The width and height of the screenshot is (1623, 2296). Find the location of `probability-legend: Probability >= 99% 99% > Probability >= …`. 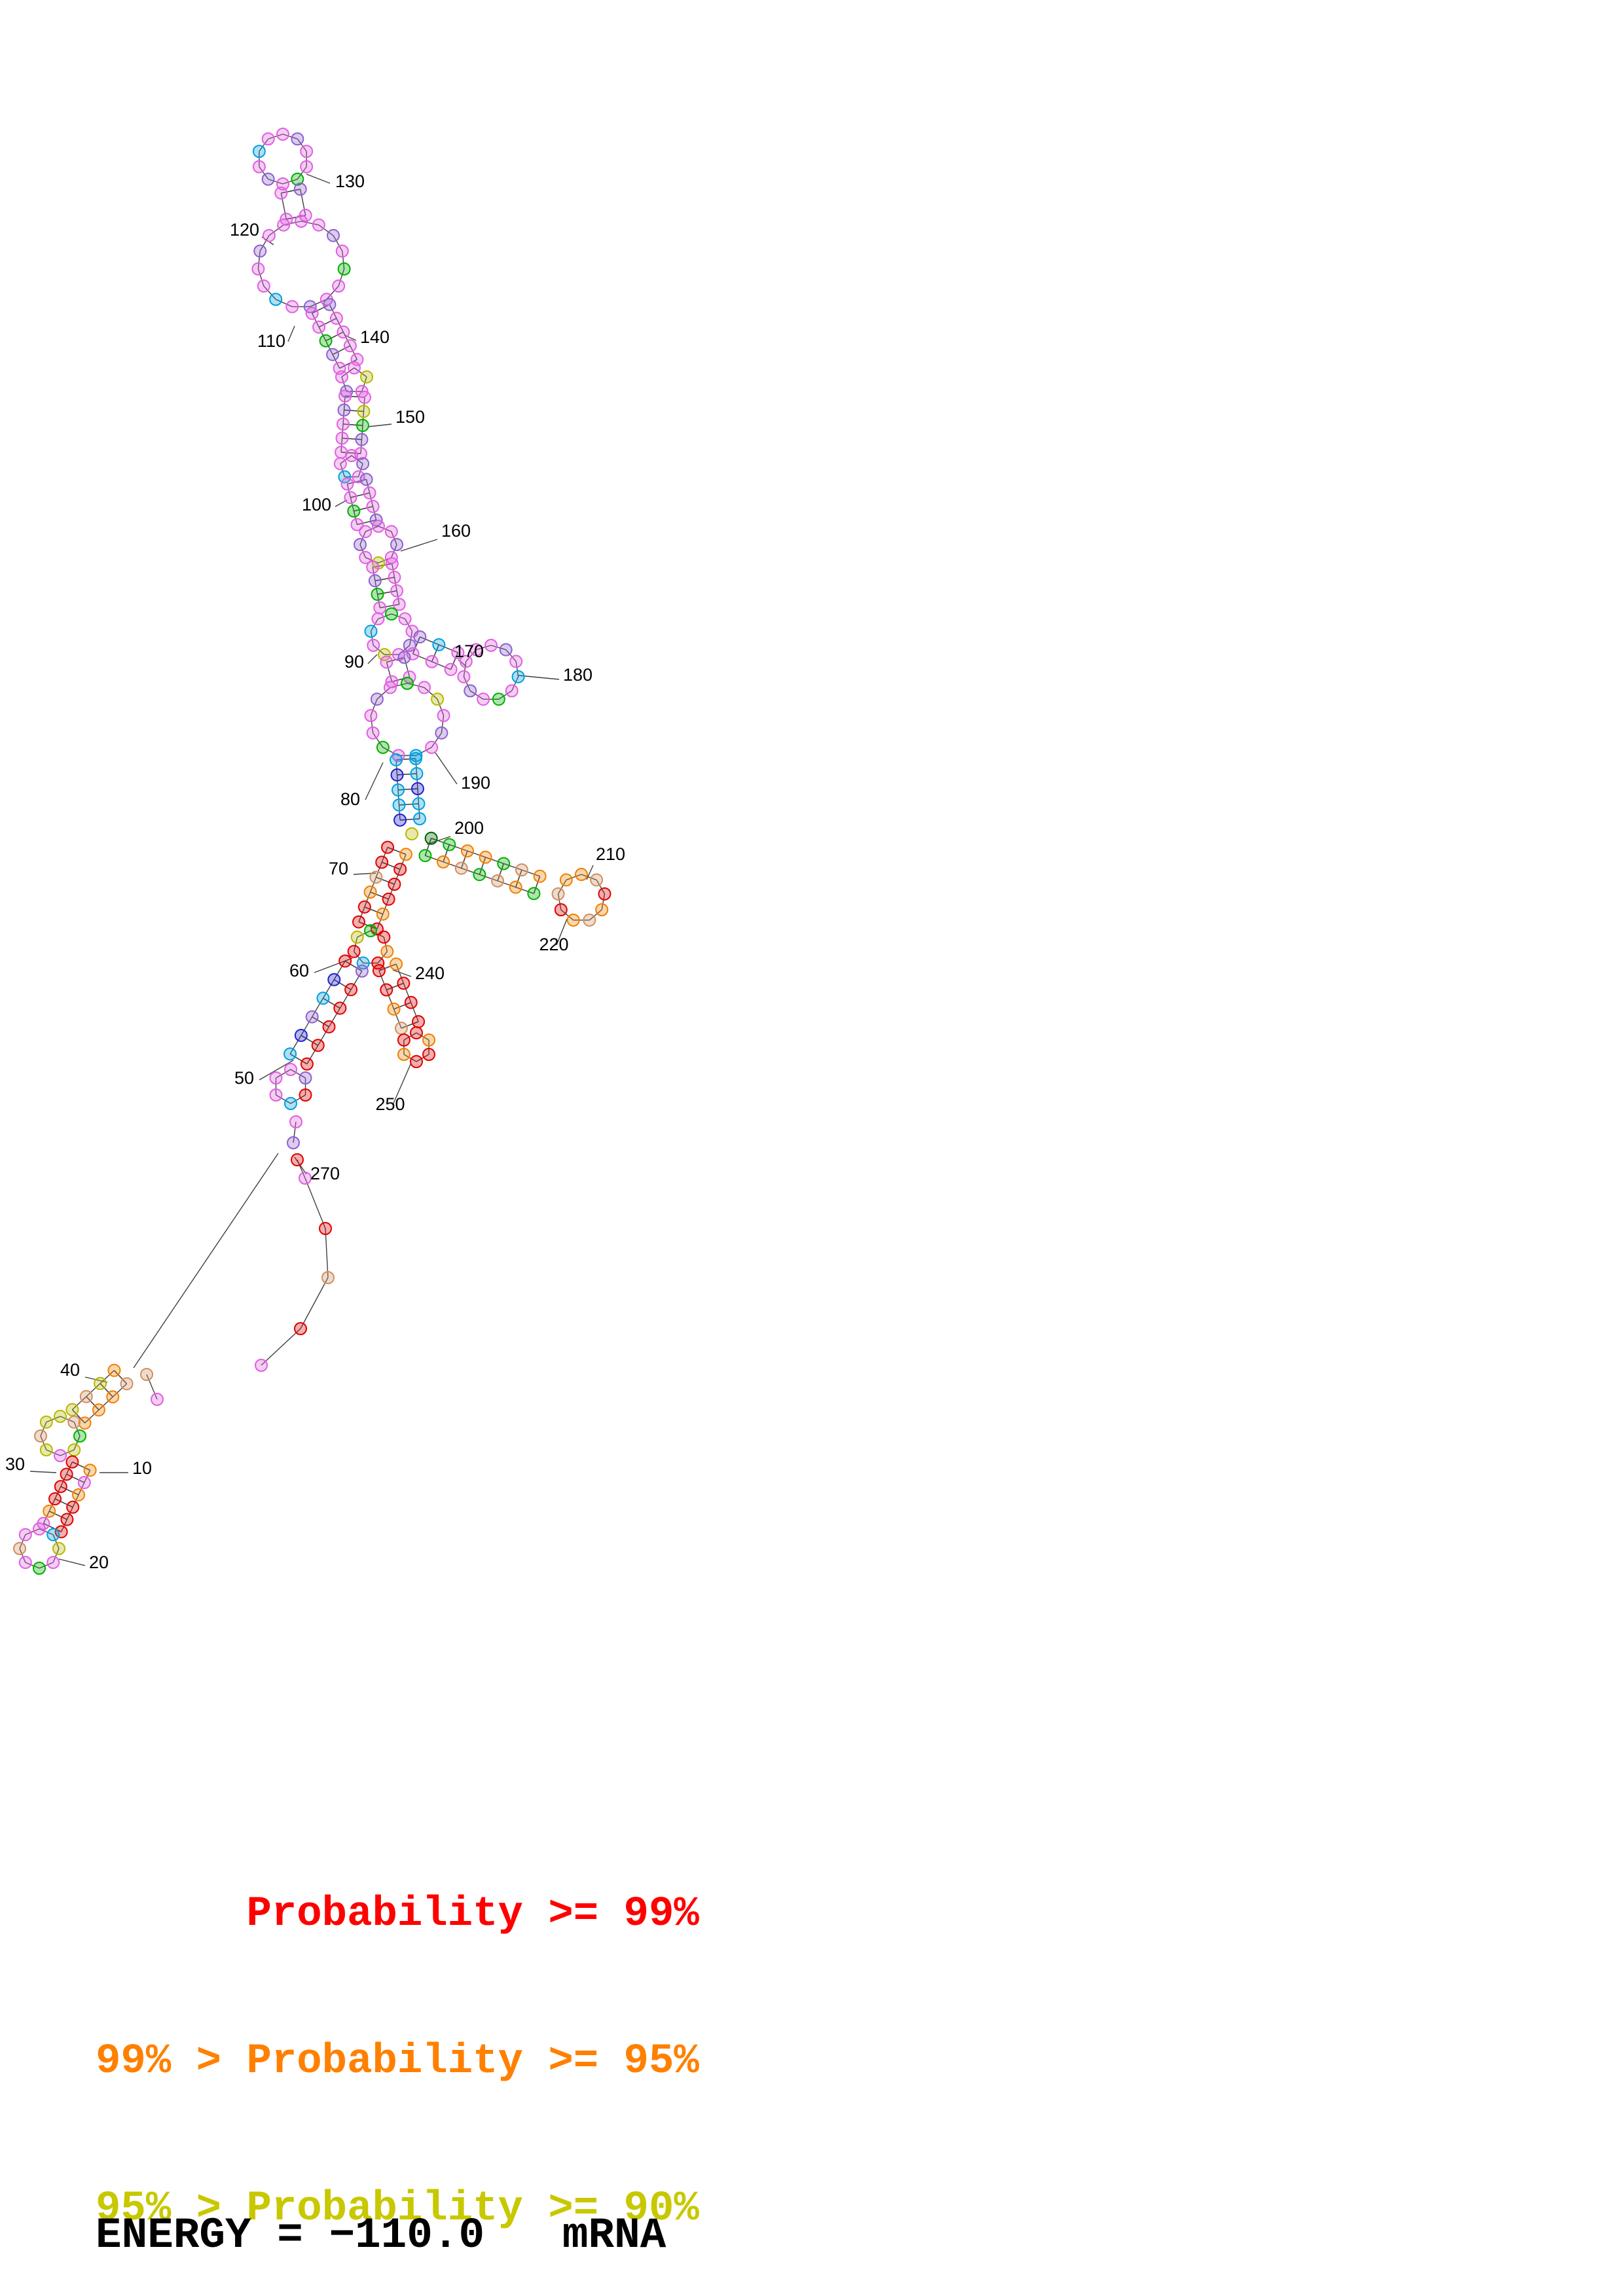

probability-legend: Probability >= 99% 99% > Probability >= … is located at coordinates (397, 2044).